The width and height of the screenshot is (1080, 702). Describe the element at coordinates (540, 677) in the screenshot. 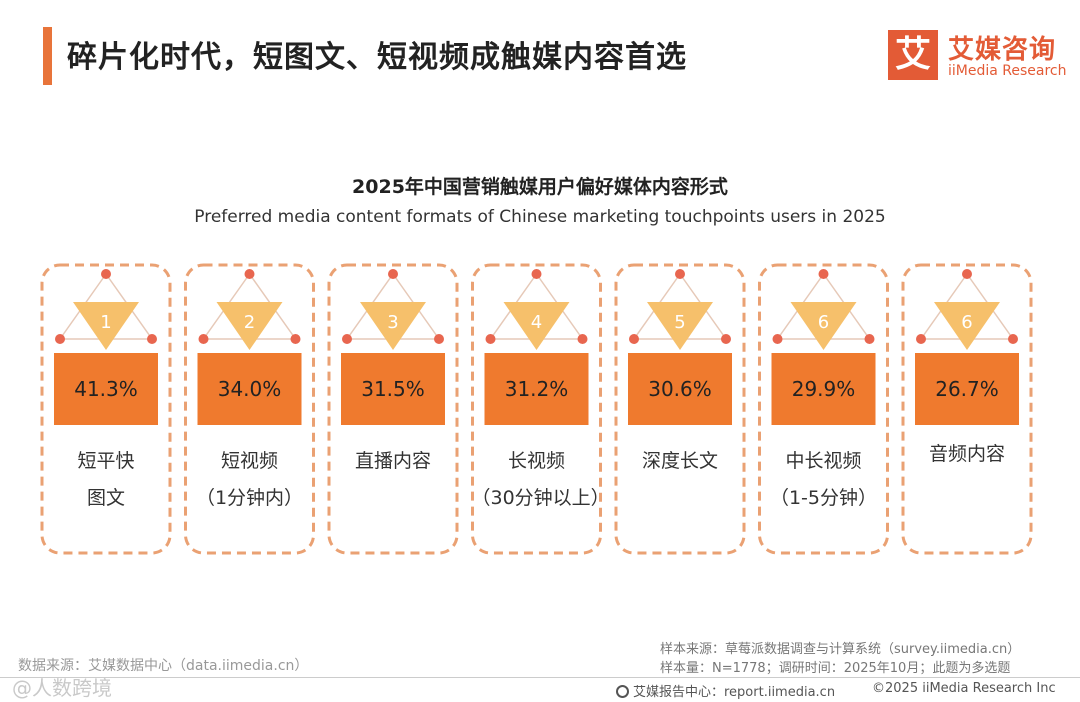

I see `footer-divider` at that location.